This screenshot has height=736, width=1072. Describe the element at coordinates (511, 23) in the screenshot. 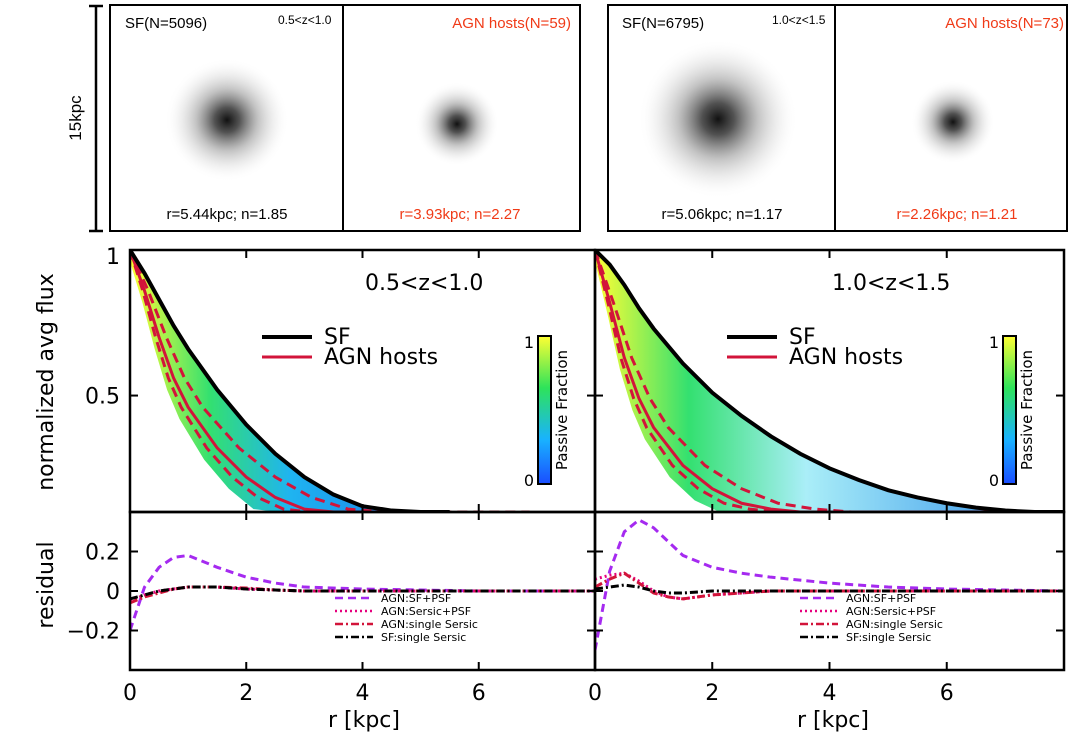

I see `stamp-label: AGN hosts(N=59)` at that location.